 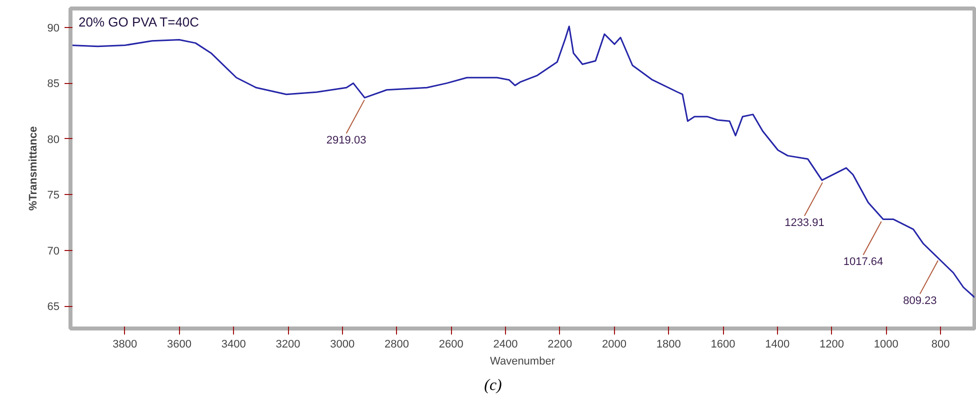 What do you see at coordinates (53, 140) in the screenshot?
I see `y-tick-label: 80` at bounding box center [53, 140].